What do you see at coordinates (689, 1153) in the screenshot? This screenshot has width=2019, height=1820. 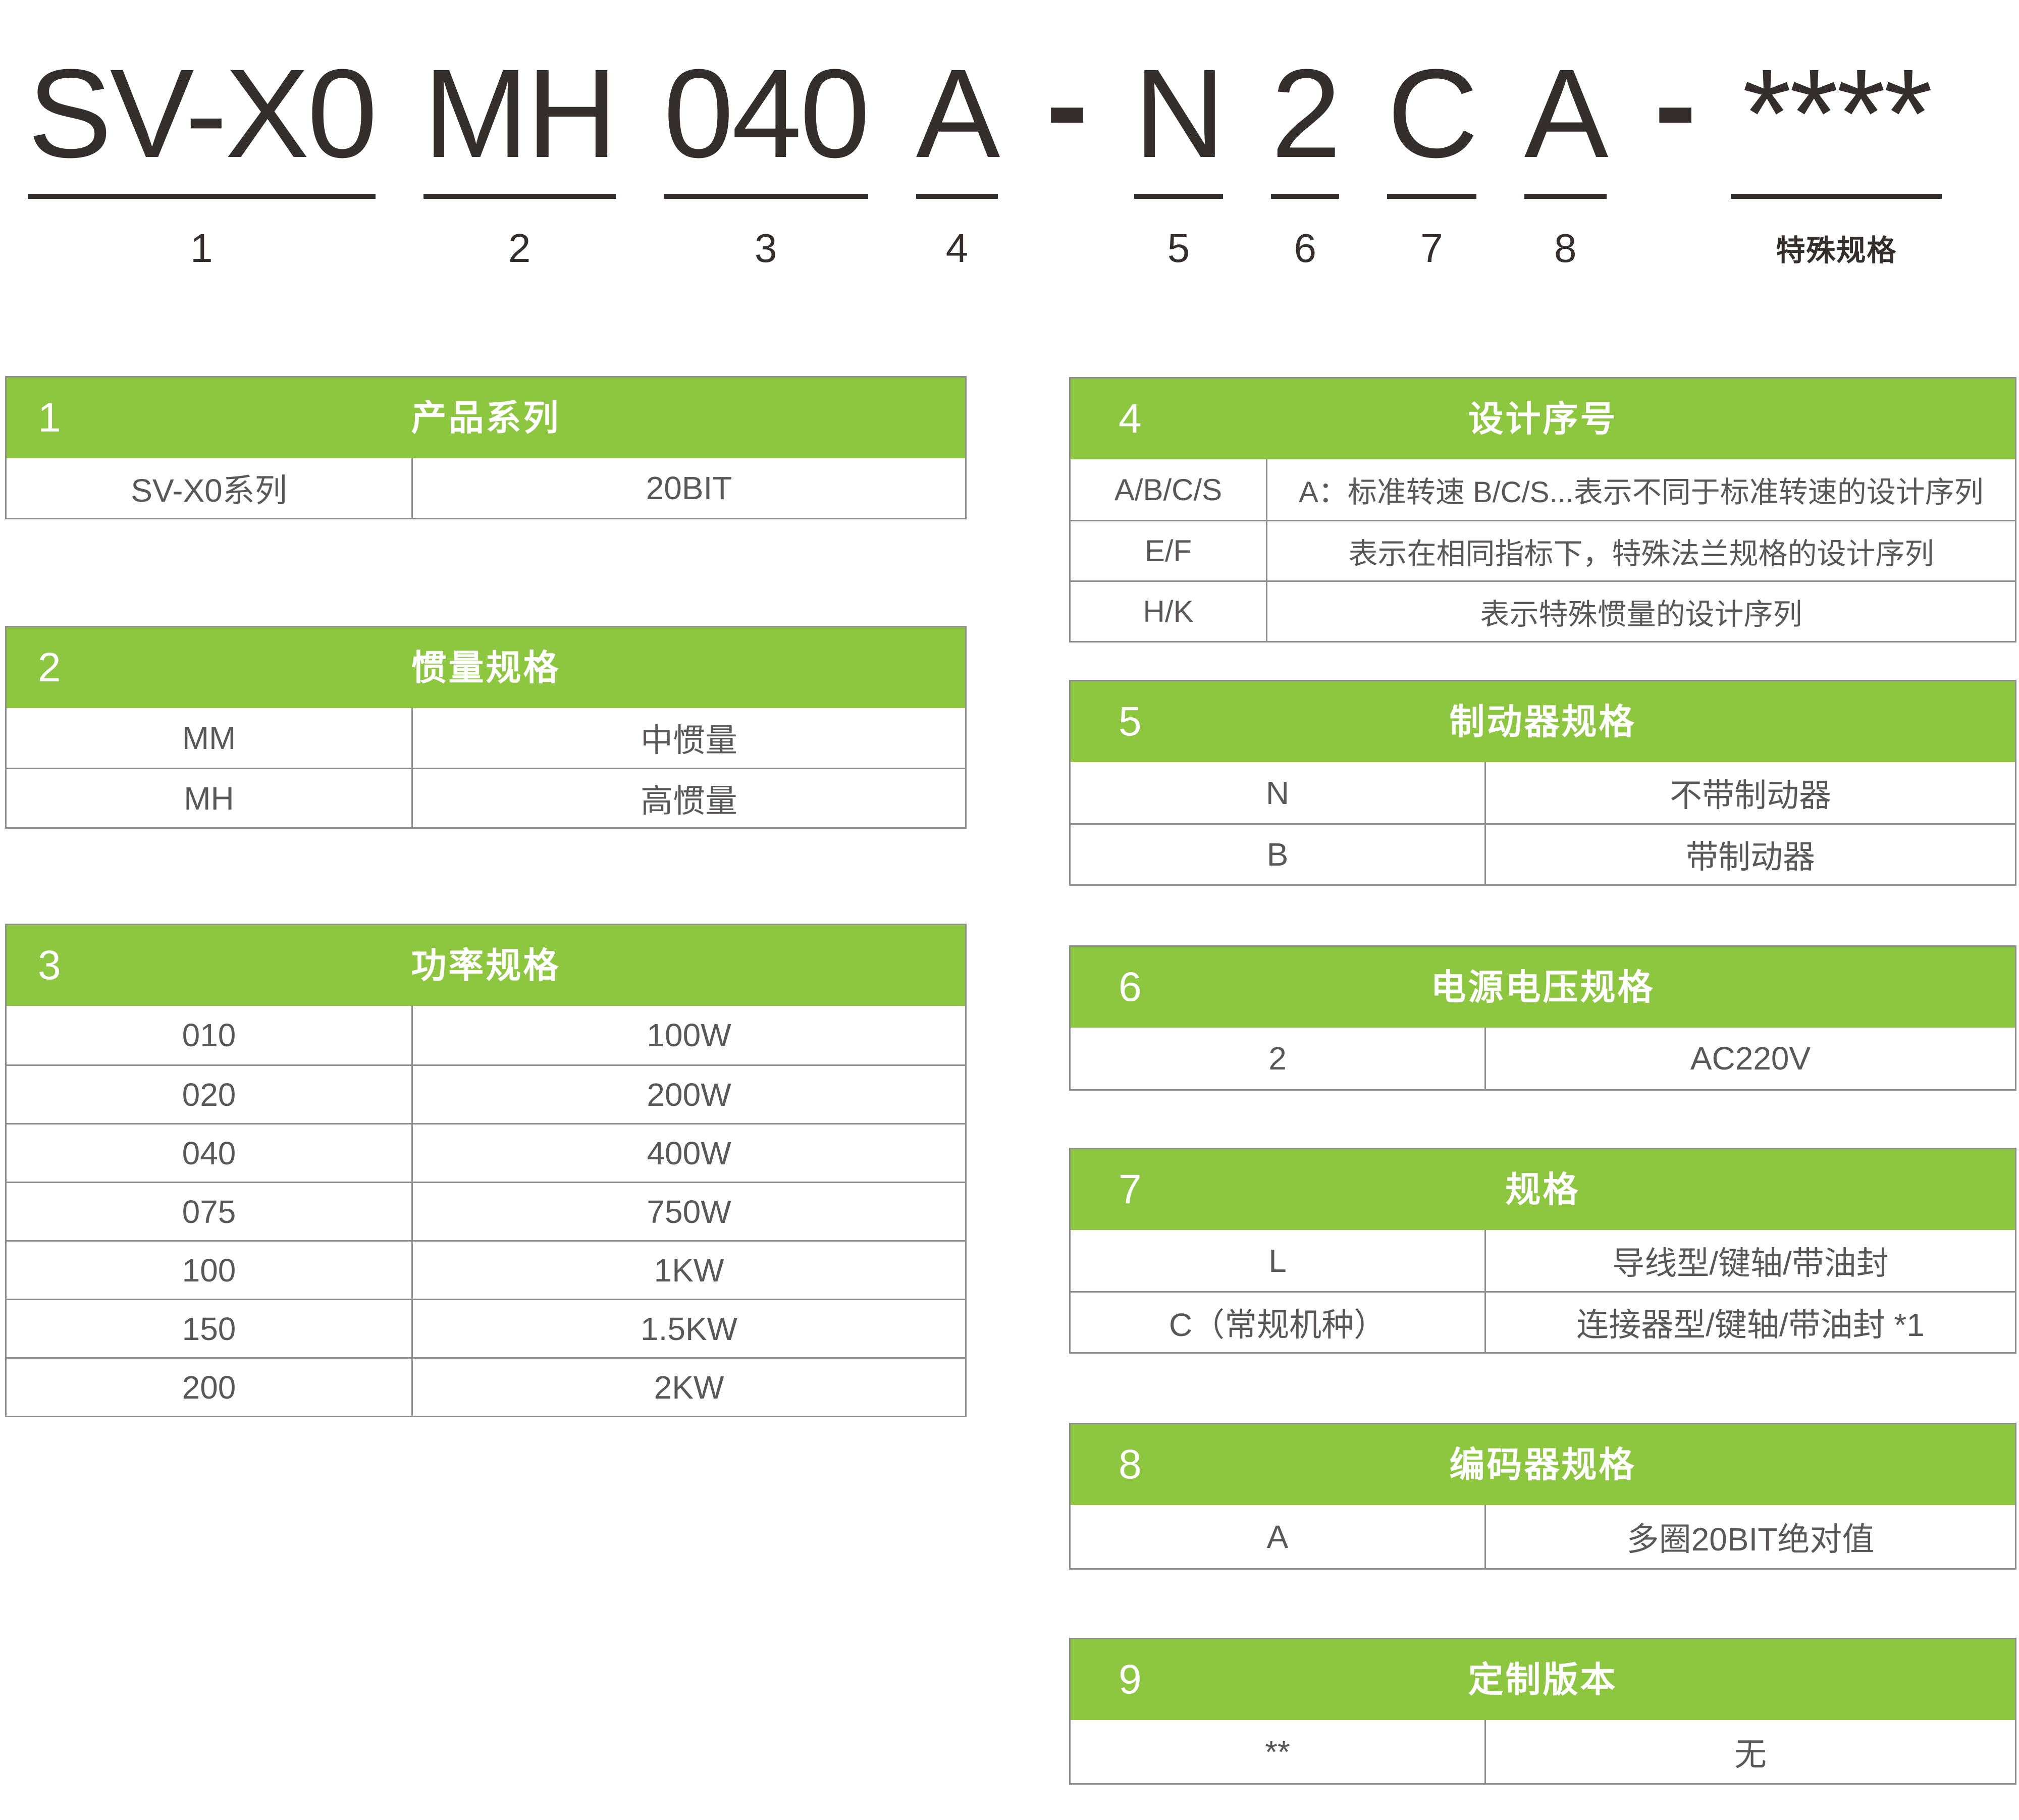 I see `row-desc-cell: 400W` at bounding box center [689, 1153].